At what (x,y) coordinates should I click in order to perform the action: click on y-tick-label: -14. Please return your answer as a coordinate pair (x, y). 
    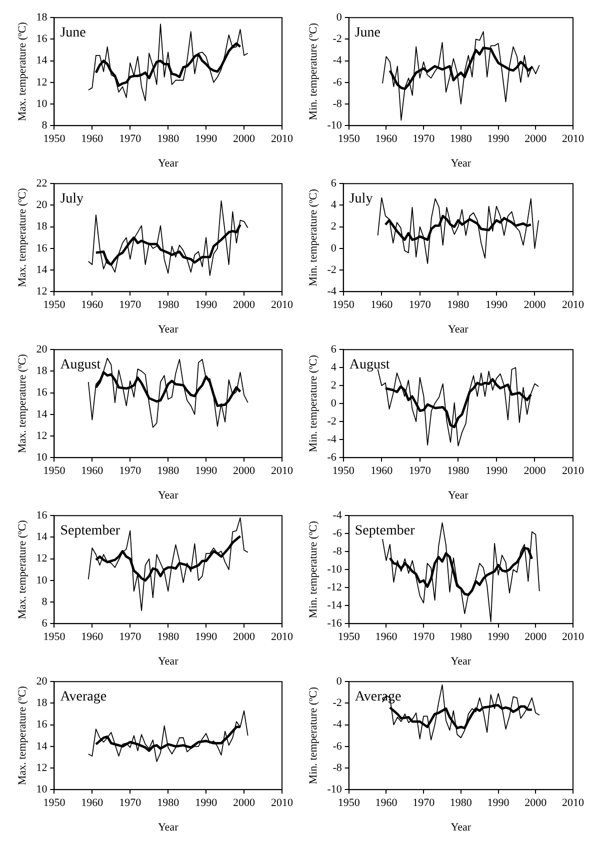
    Looking at the image, I should click on (334, 605).